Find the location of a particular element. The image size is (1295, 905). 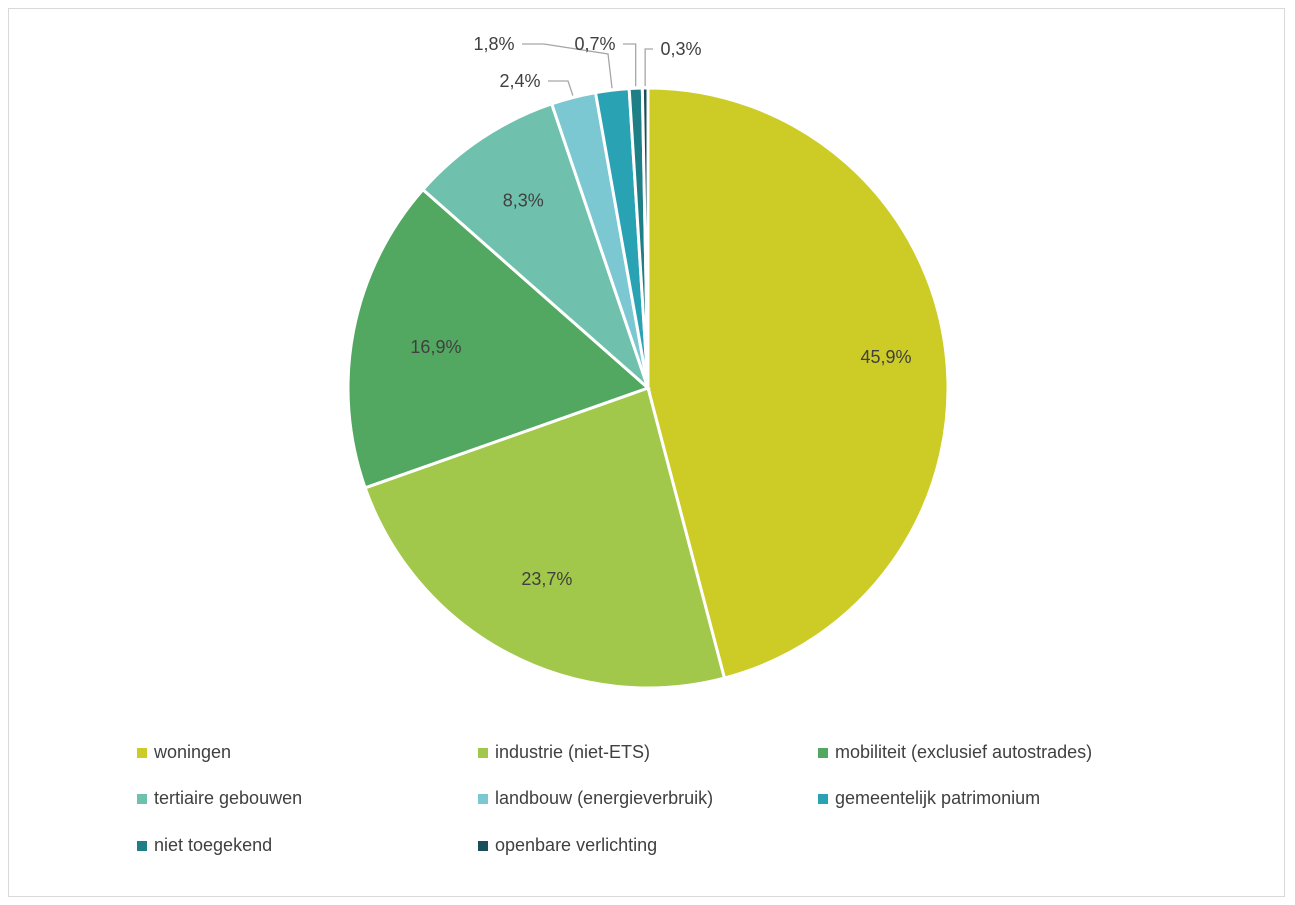

legend-item-niet-toegekend: niet toegekend is located at coordinates (204, 845).